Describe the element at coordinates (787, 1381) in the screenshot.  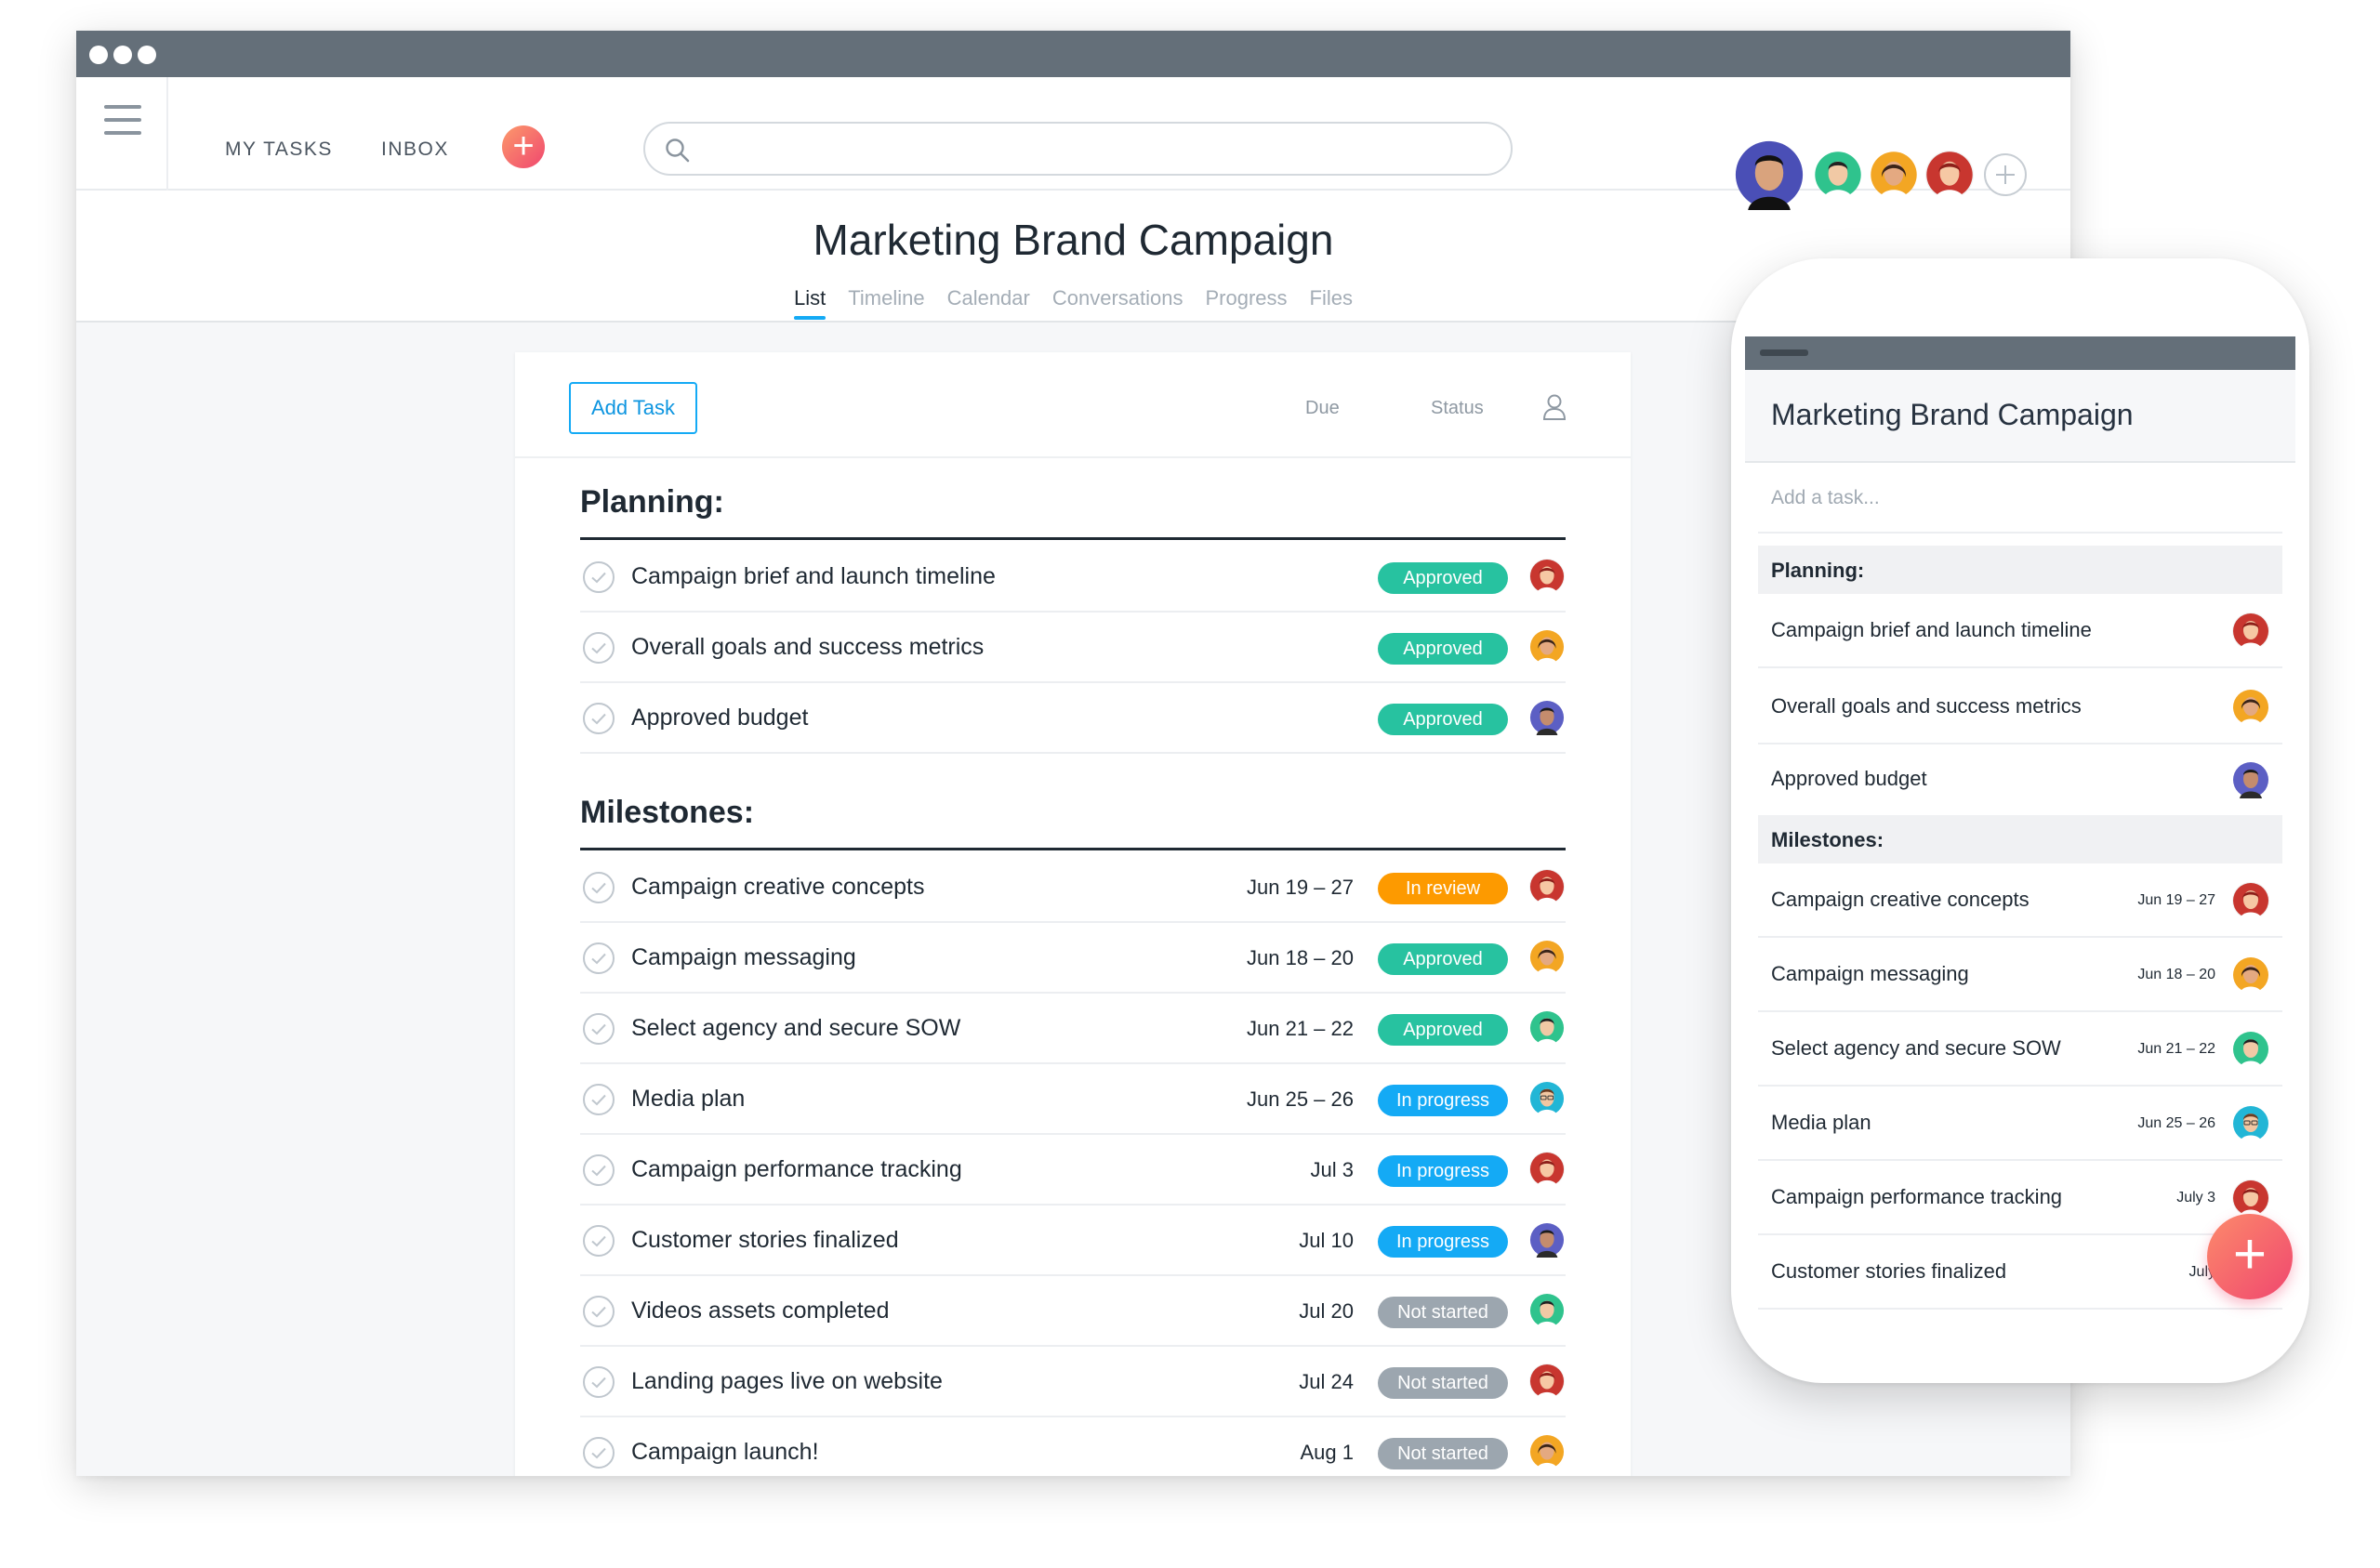
I see `task-name: Landing pages live on website` at that location.